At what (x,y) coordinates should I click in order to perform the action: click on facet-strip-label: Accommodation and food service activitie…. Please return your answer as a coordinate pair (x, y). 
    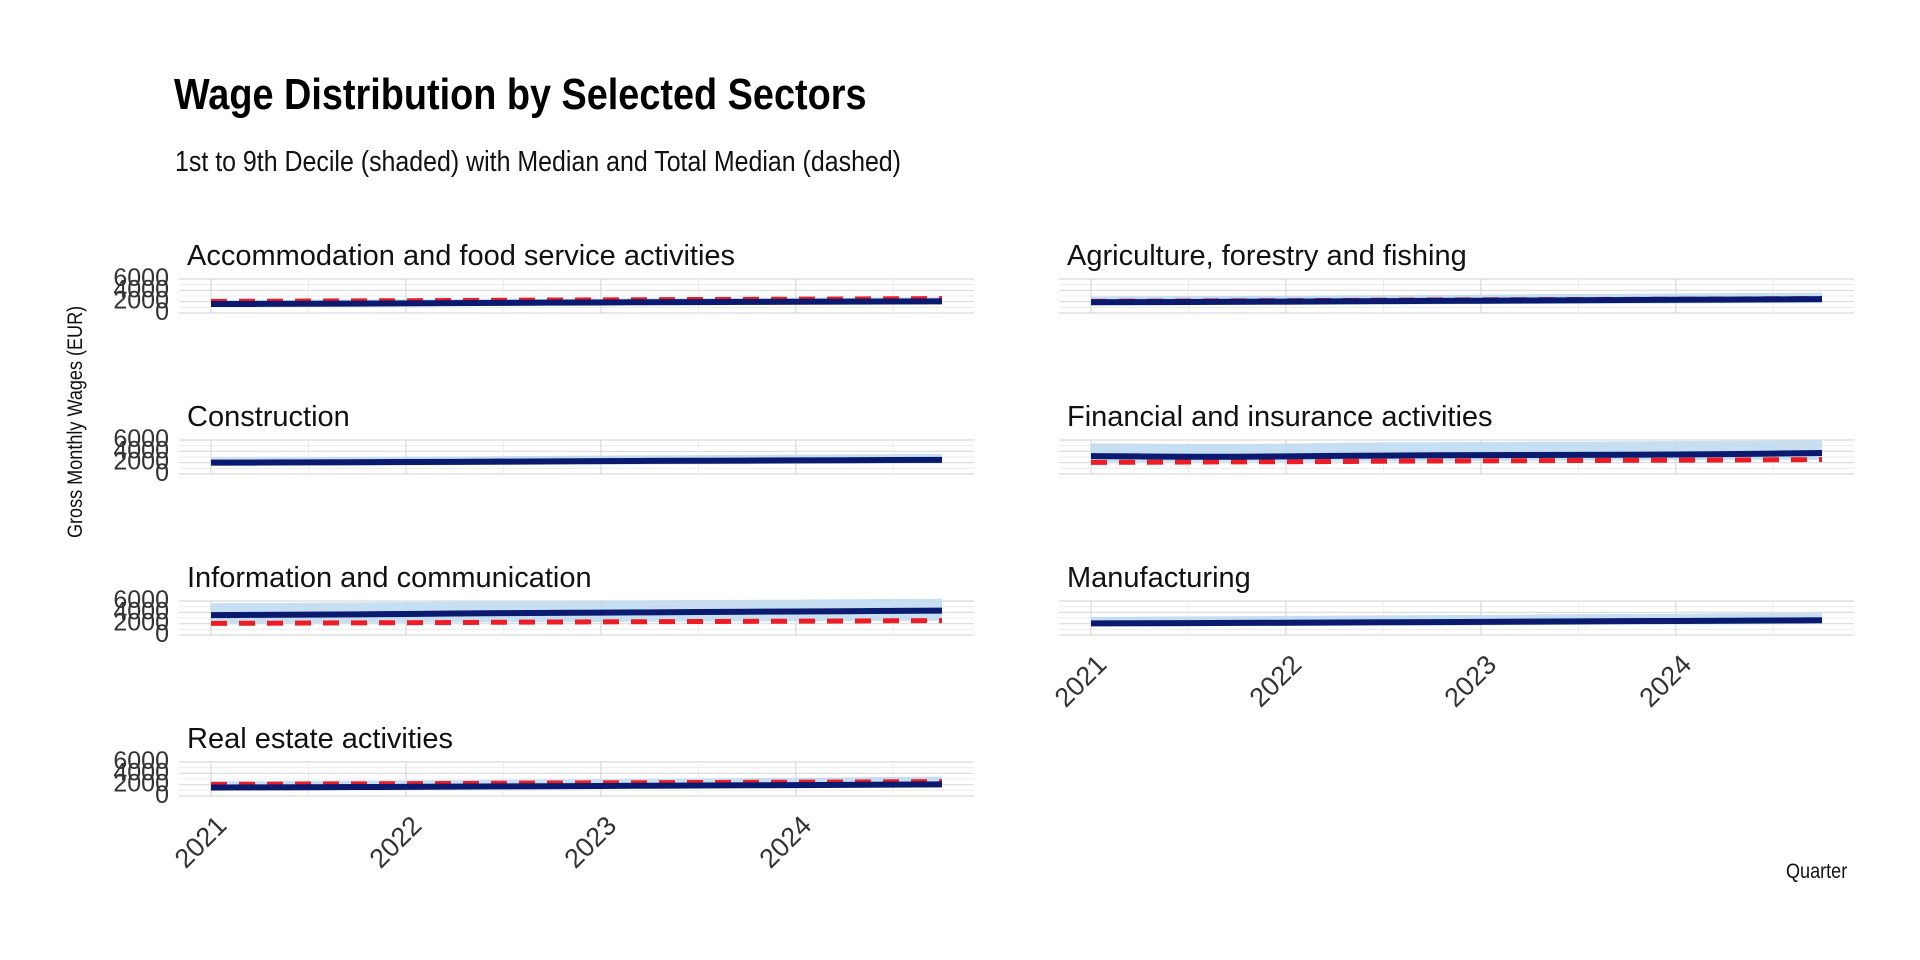
    Looking at the image, I should click on (461, 256).